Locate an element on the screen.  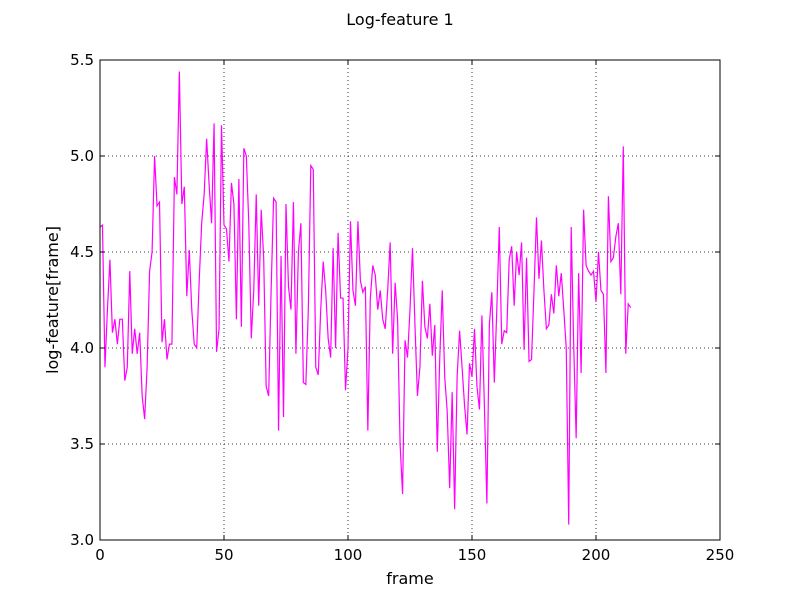
y-tick-label: 5.5 is located at coordinates (82, 60).